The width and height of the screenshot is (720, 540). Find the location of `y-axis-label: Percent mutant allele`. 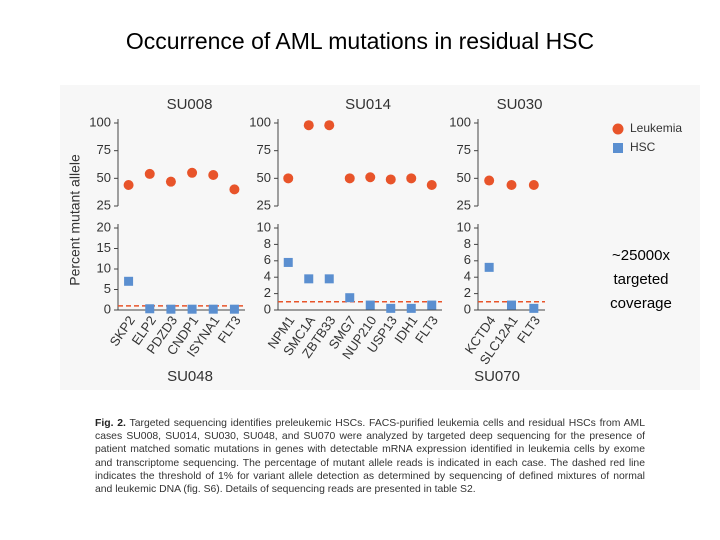

y-axis-label: Percent mutant allele is located at coordinates (75, 220).